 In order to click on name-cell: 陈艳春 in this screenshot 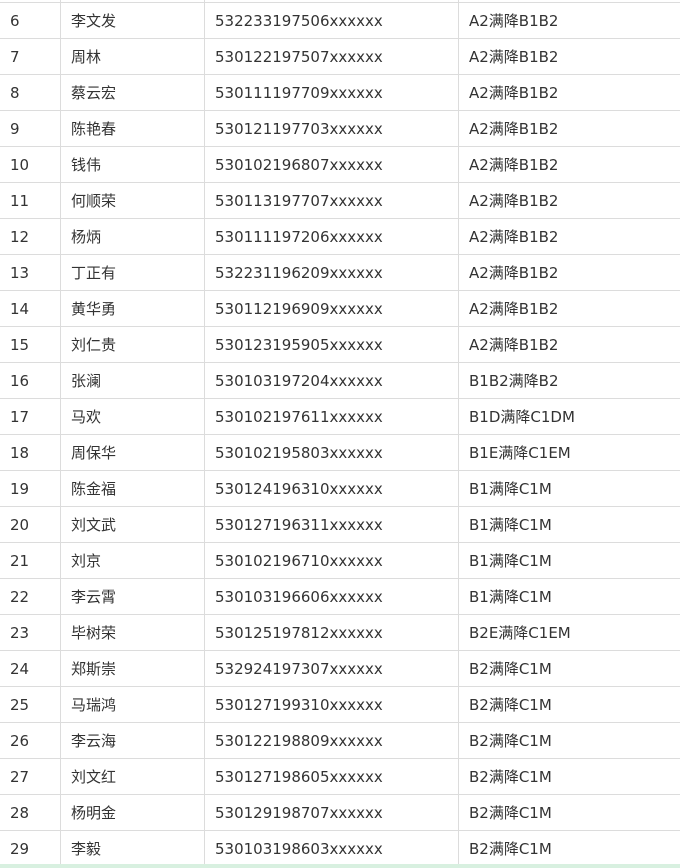, I will do `click(132, 128)`.